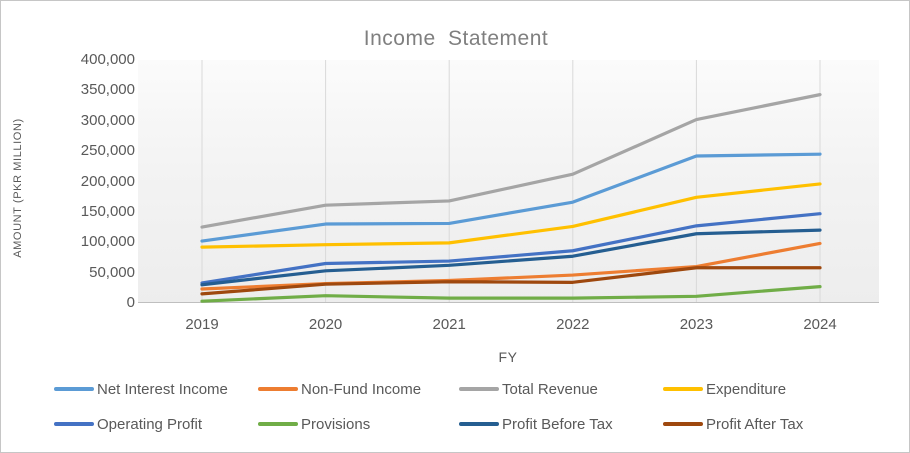 The height and width of the screenshot is (453, 910). Describe the element at coordinates (336, 424) in the screenshot. I see `legend-label: Provisions` at that location.